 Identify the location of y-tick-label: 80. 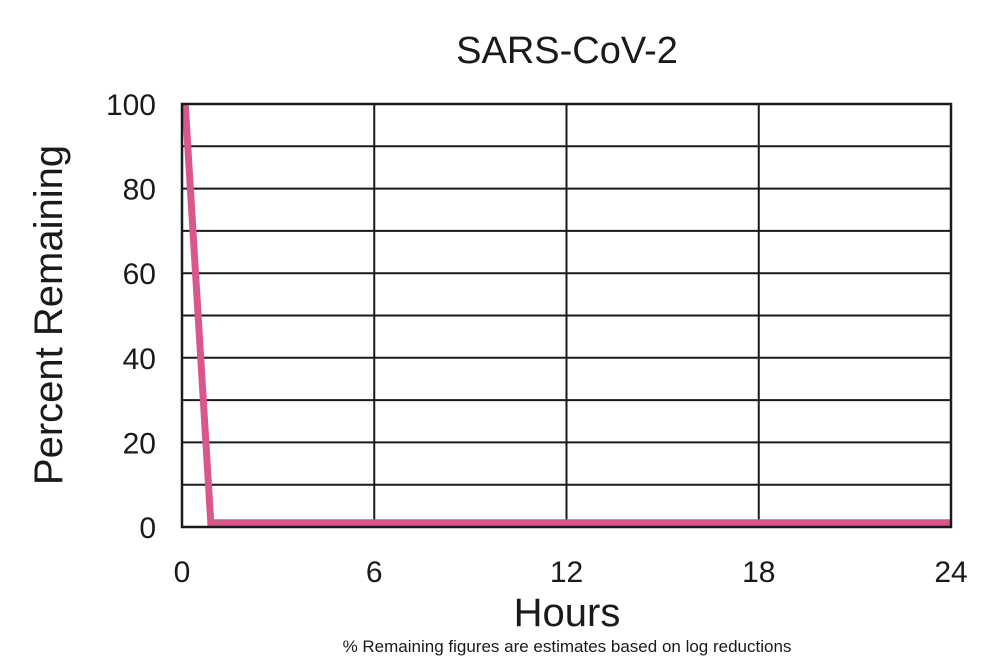
(139, 190).